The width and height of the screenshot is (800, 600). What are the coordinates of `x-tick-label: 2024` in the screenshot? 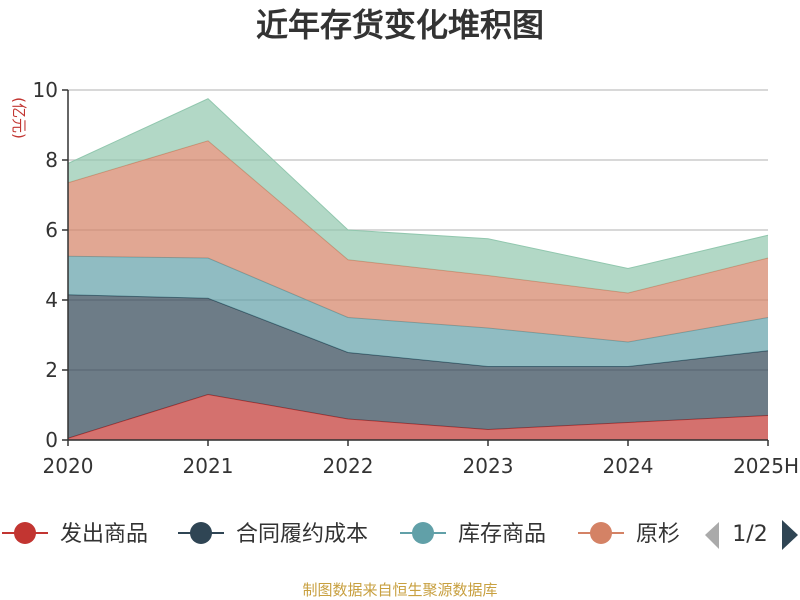 It's located at (628, 466).